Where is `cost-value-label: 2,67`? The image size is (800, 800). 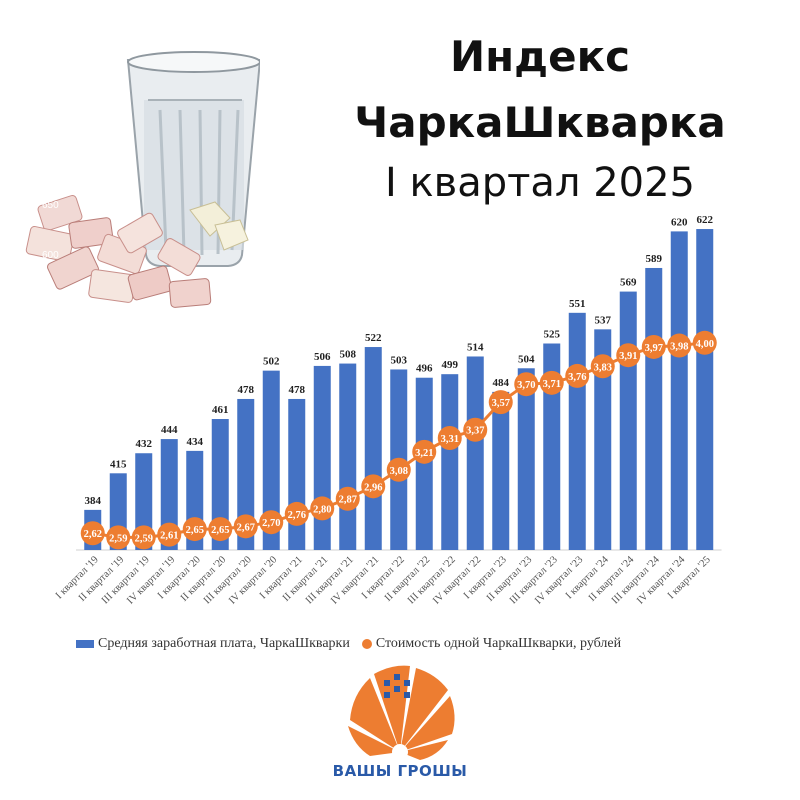 cost-value-label: 2,67 is located at coordinates (246, 527).